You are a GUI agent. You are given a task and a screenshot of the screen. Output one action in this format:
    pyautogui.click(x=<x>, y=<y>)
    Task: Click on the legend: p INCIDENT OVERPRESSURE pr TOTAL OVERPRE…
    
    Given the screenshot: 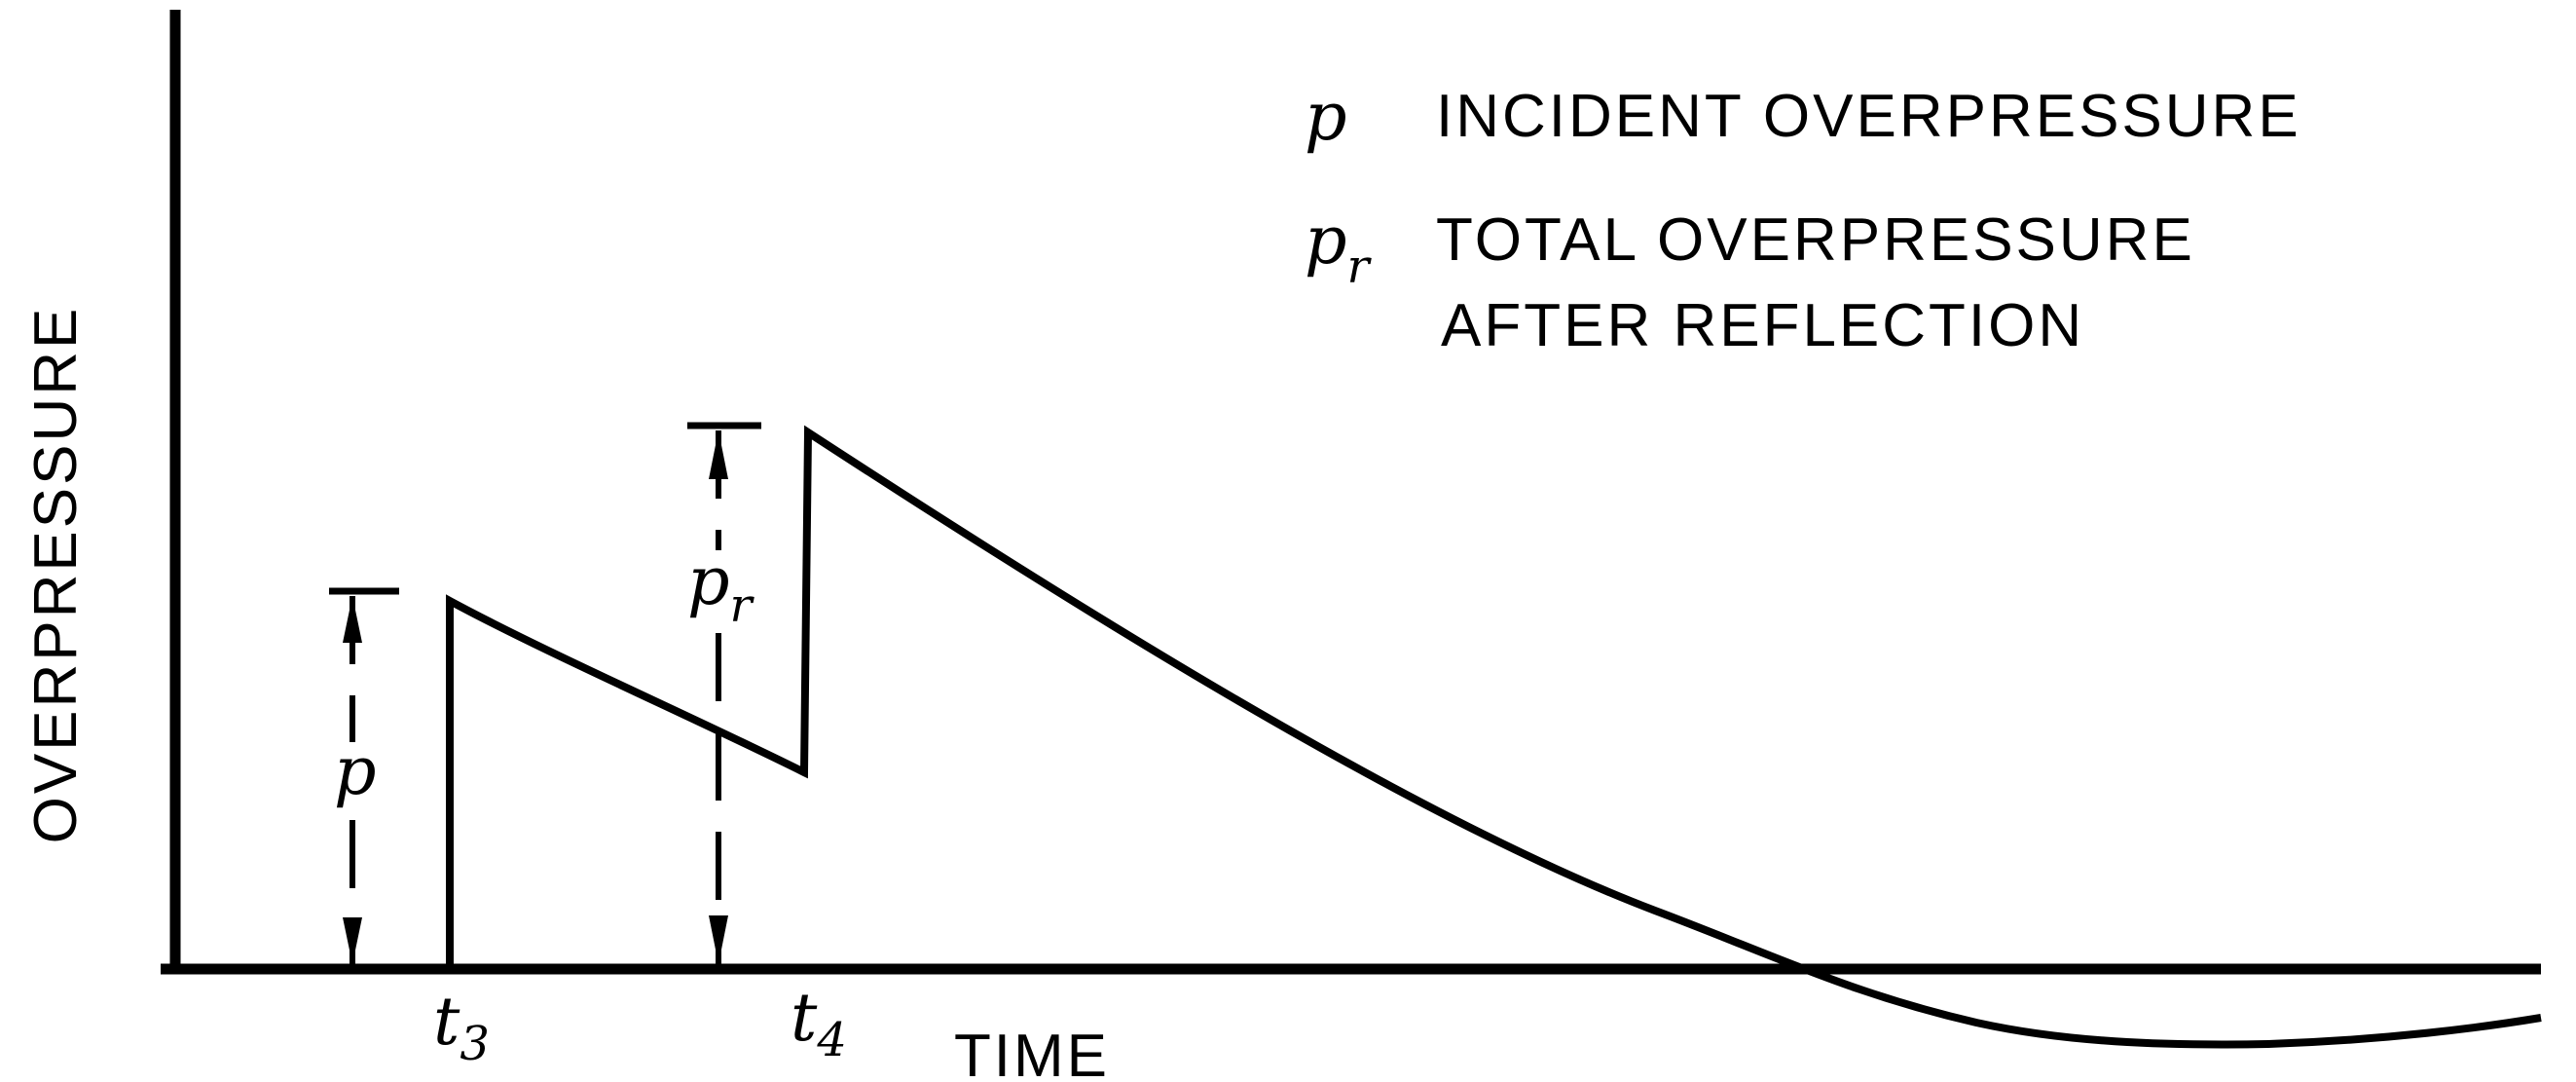 What is the action you would take?
    pyautogui.click(x=1803, y=219)
    